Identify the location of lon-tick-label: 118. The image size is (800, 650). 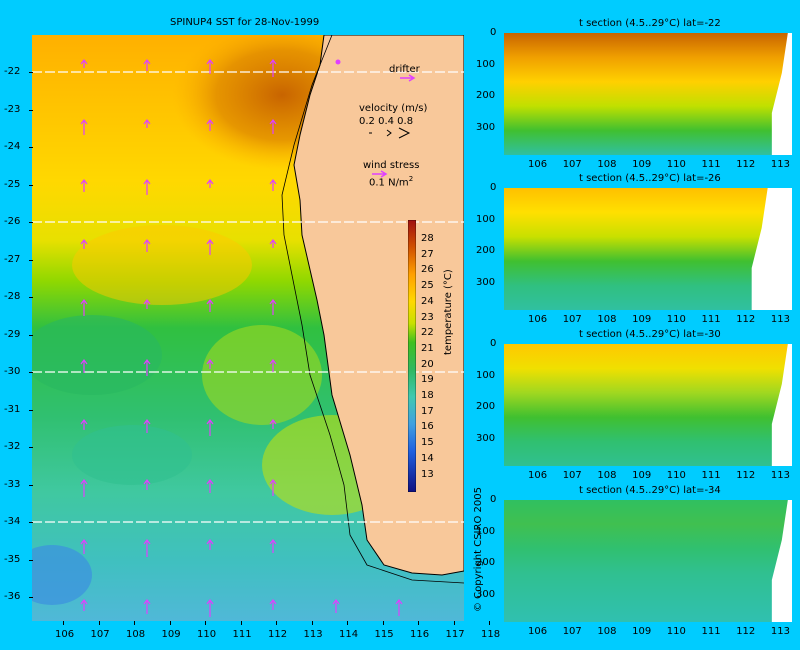
(491, 634).